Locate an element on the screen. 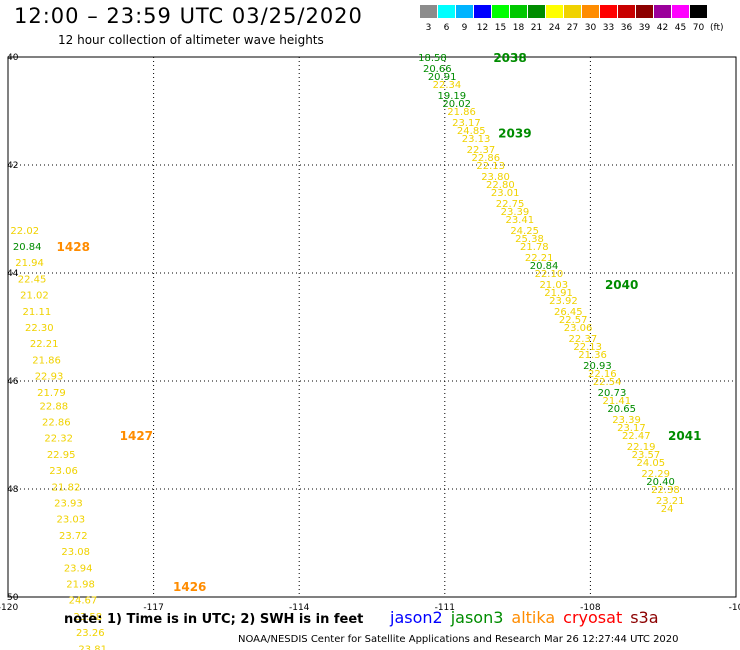  wave-height-value: 20.02 is located at coordinates (456, 104).